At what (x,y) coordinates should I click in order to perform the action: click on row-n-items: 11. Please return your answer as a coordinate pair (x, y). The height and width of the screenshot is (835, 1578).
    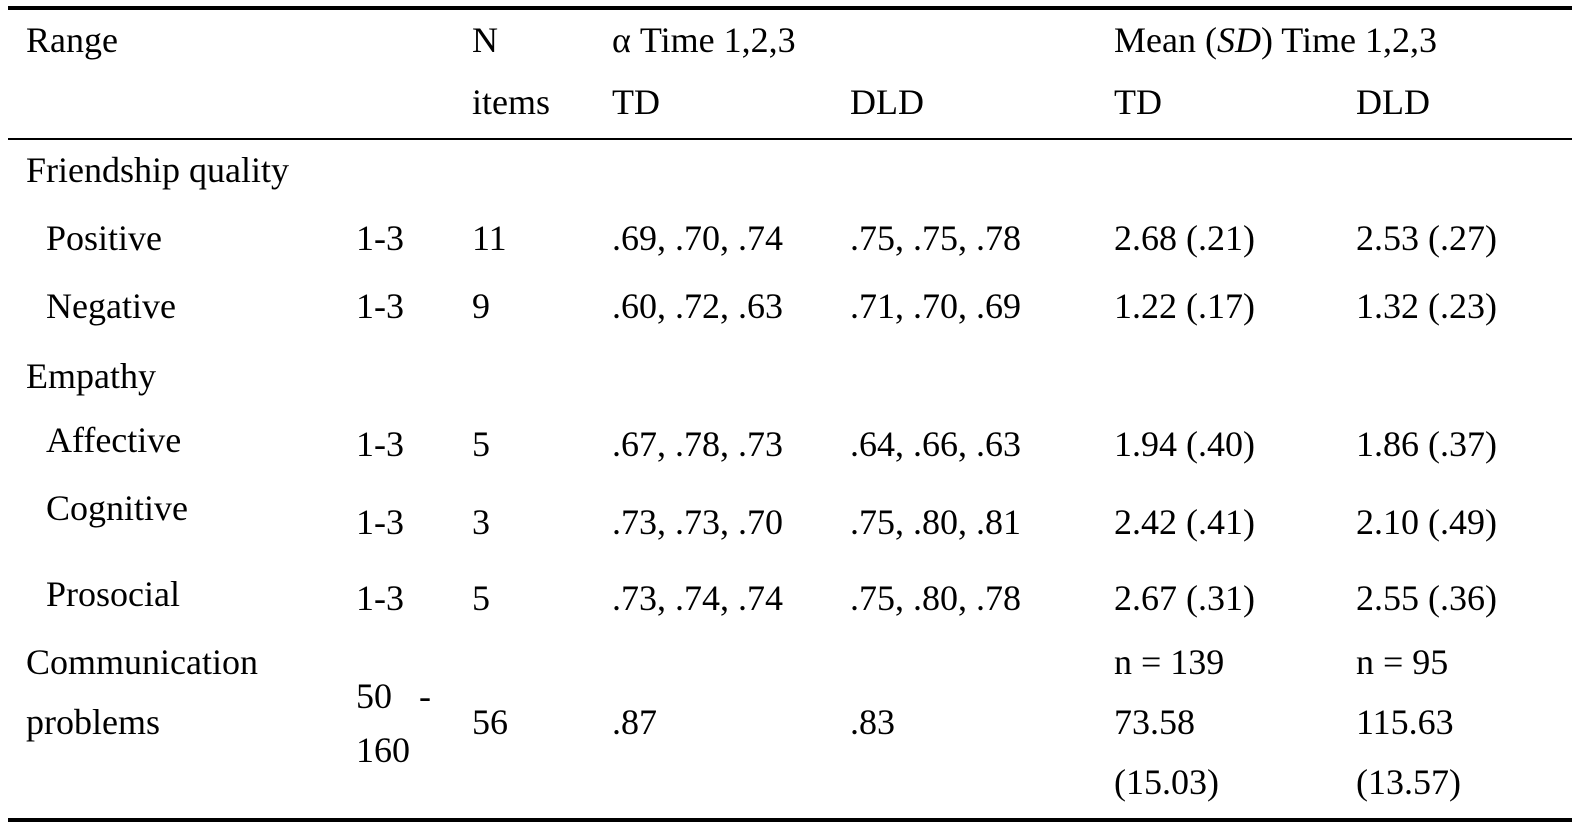
    Looking at the image, I should click on (489, 238).